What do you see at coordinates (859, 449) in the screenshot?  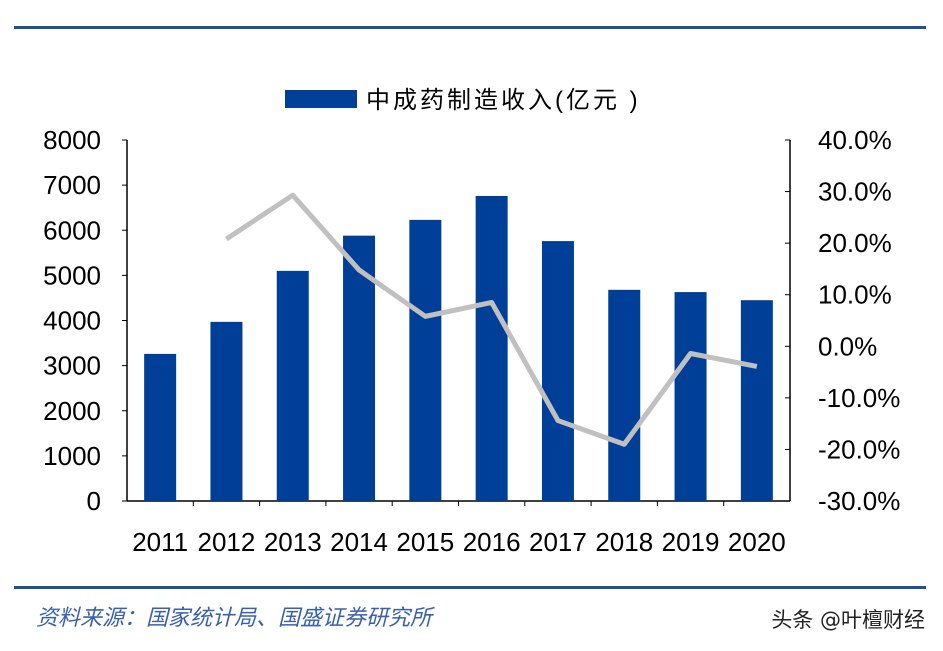 I see `right-tick-label: -20.0%` at bounding box center [859, 449].